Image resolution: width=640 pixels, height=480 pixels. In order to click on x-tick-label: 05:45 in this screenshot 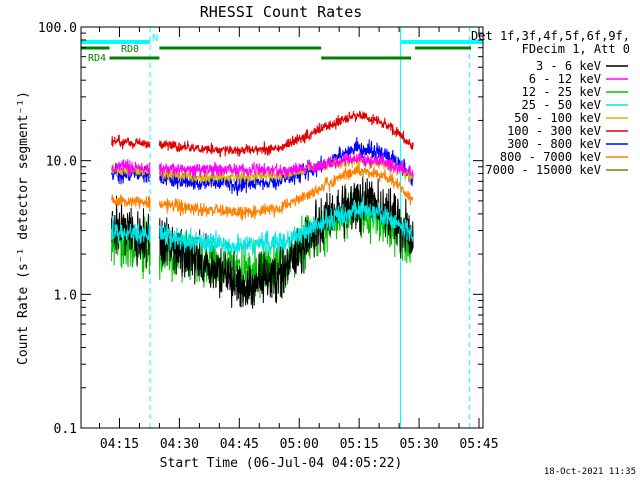, I will do `click(478, 444)`.